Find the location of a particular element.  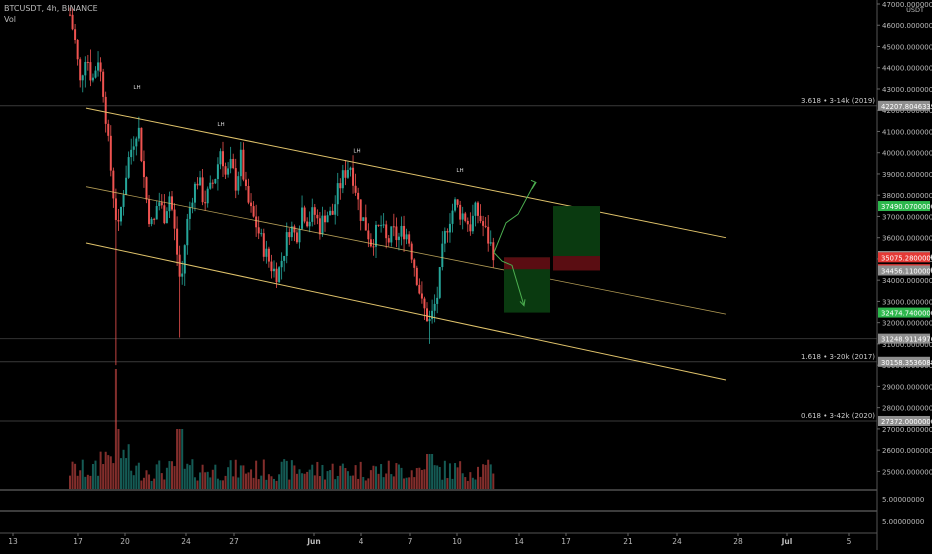

price-tick-label: 47000.00000000 is located at coordinates (907, 5).